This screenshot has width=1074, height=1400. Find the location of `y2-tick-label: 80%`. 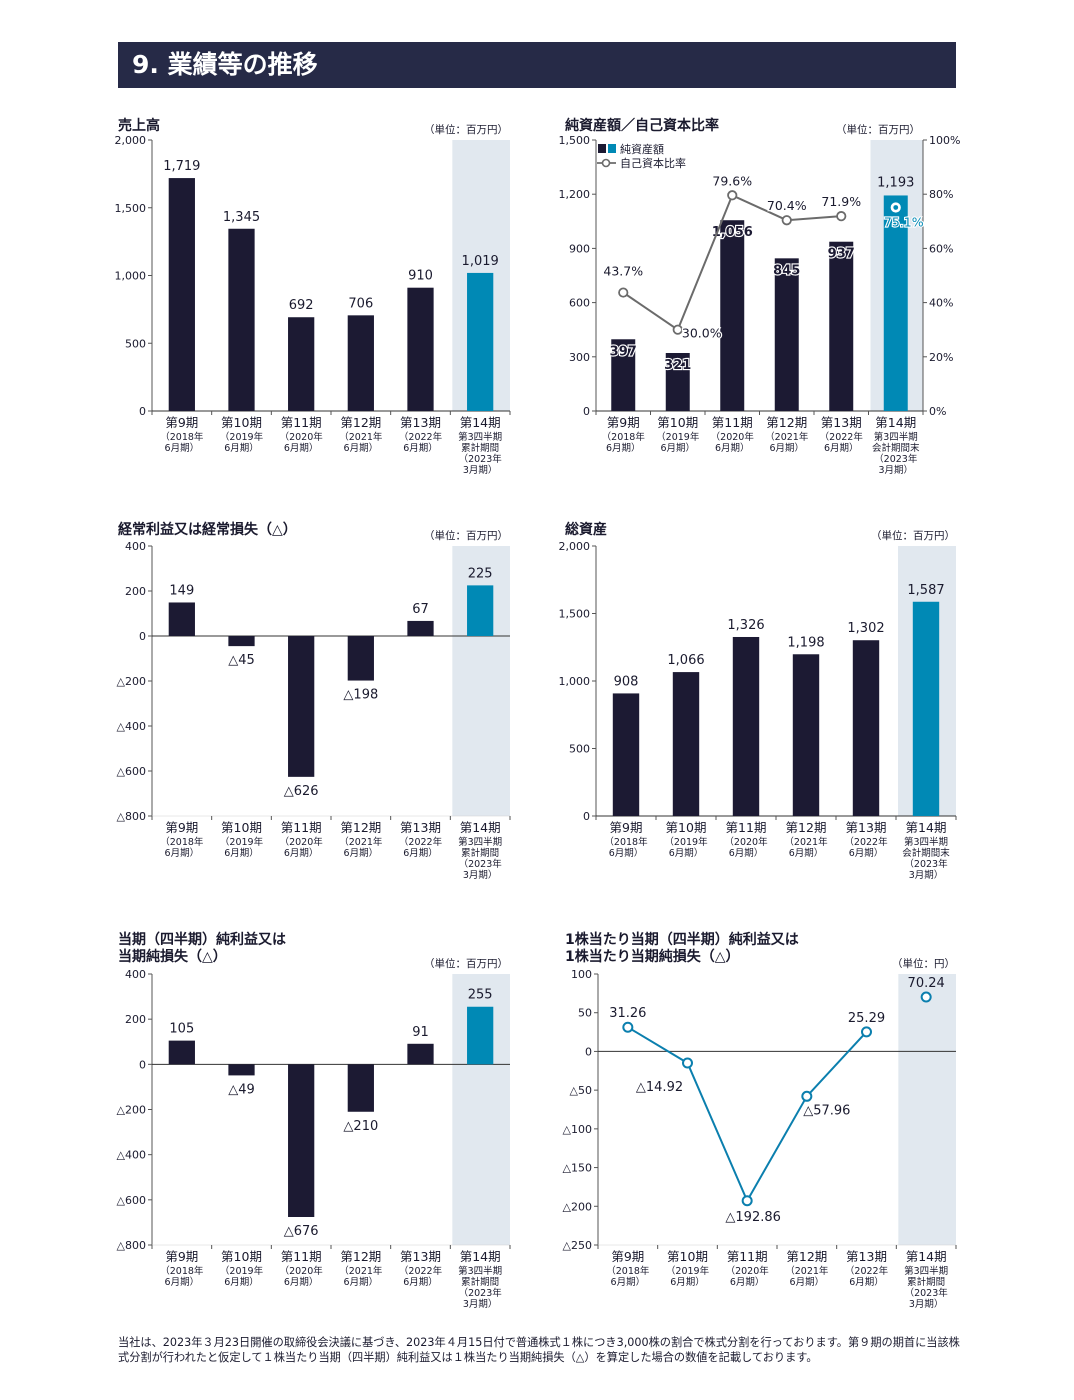

y2-tick-label: 80% is located at coordinates (941, 194).